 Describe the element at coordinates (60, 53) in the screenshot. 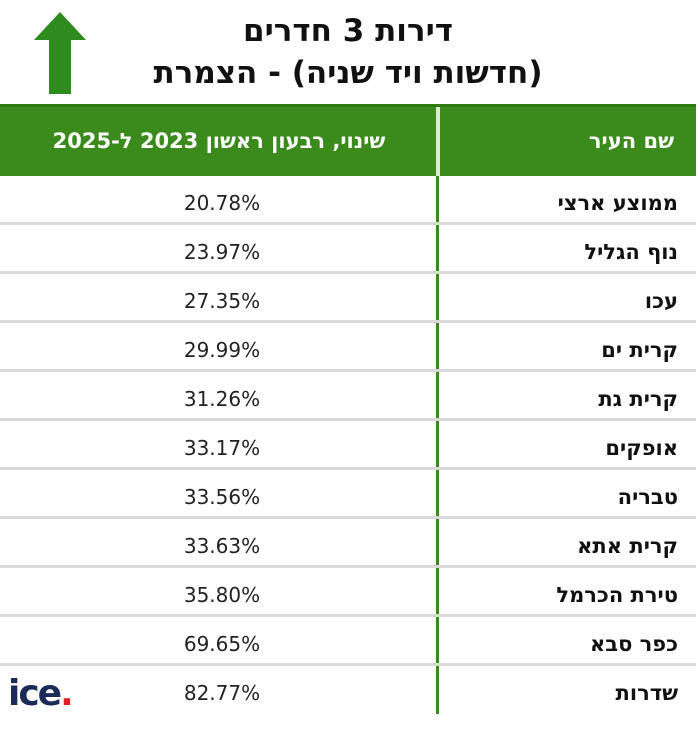

I see `up-arrow-icon` at that location.